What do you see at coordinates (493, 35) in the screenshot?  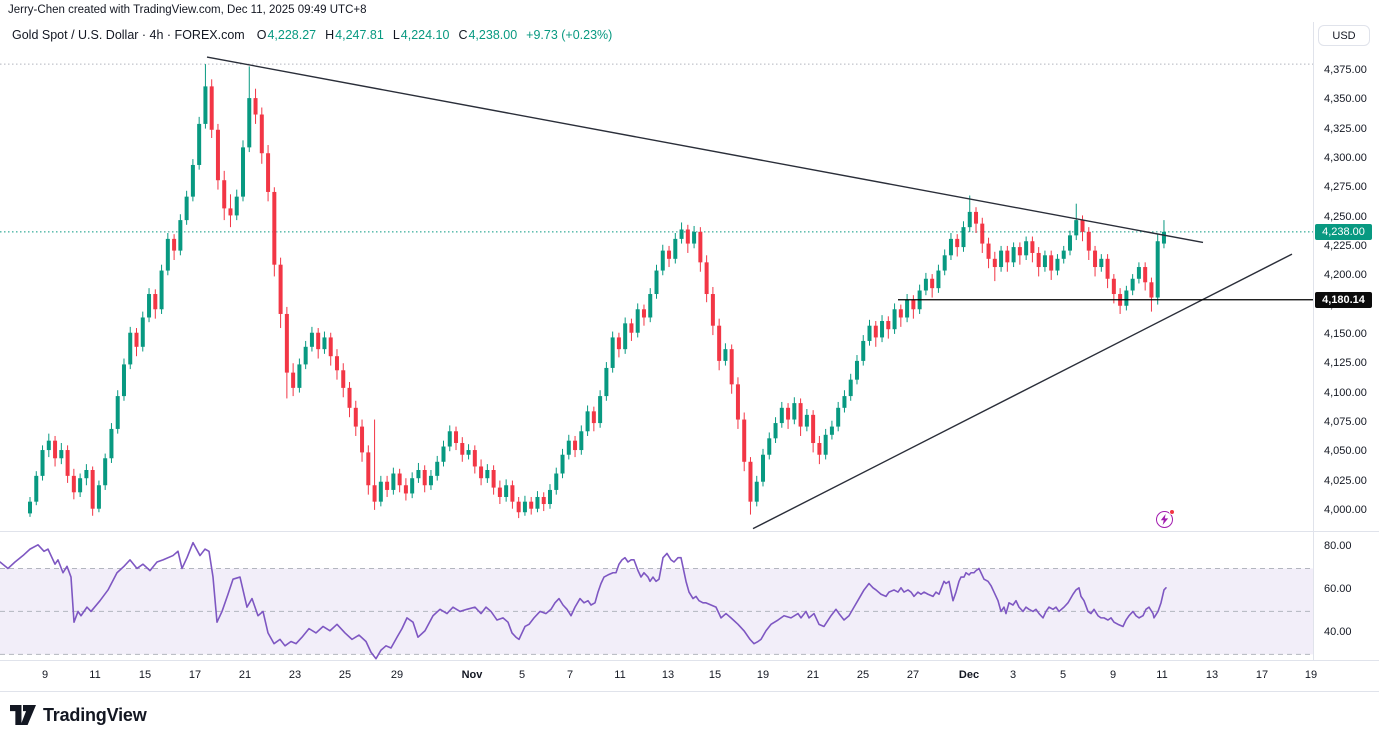 I see `close-value: 4,238.00` at bounding box center [493, 35].